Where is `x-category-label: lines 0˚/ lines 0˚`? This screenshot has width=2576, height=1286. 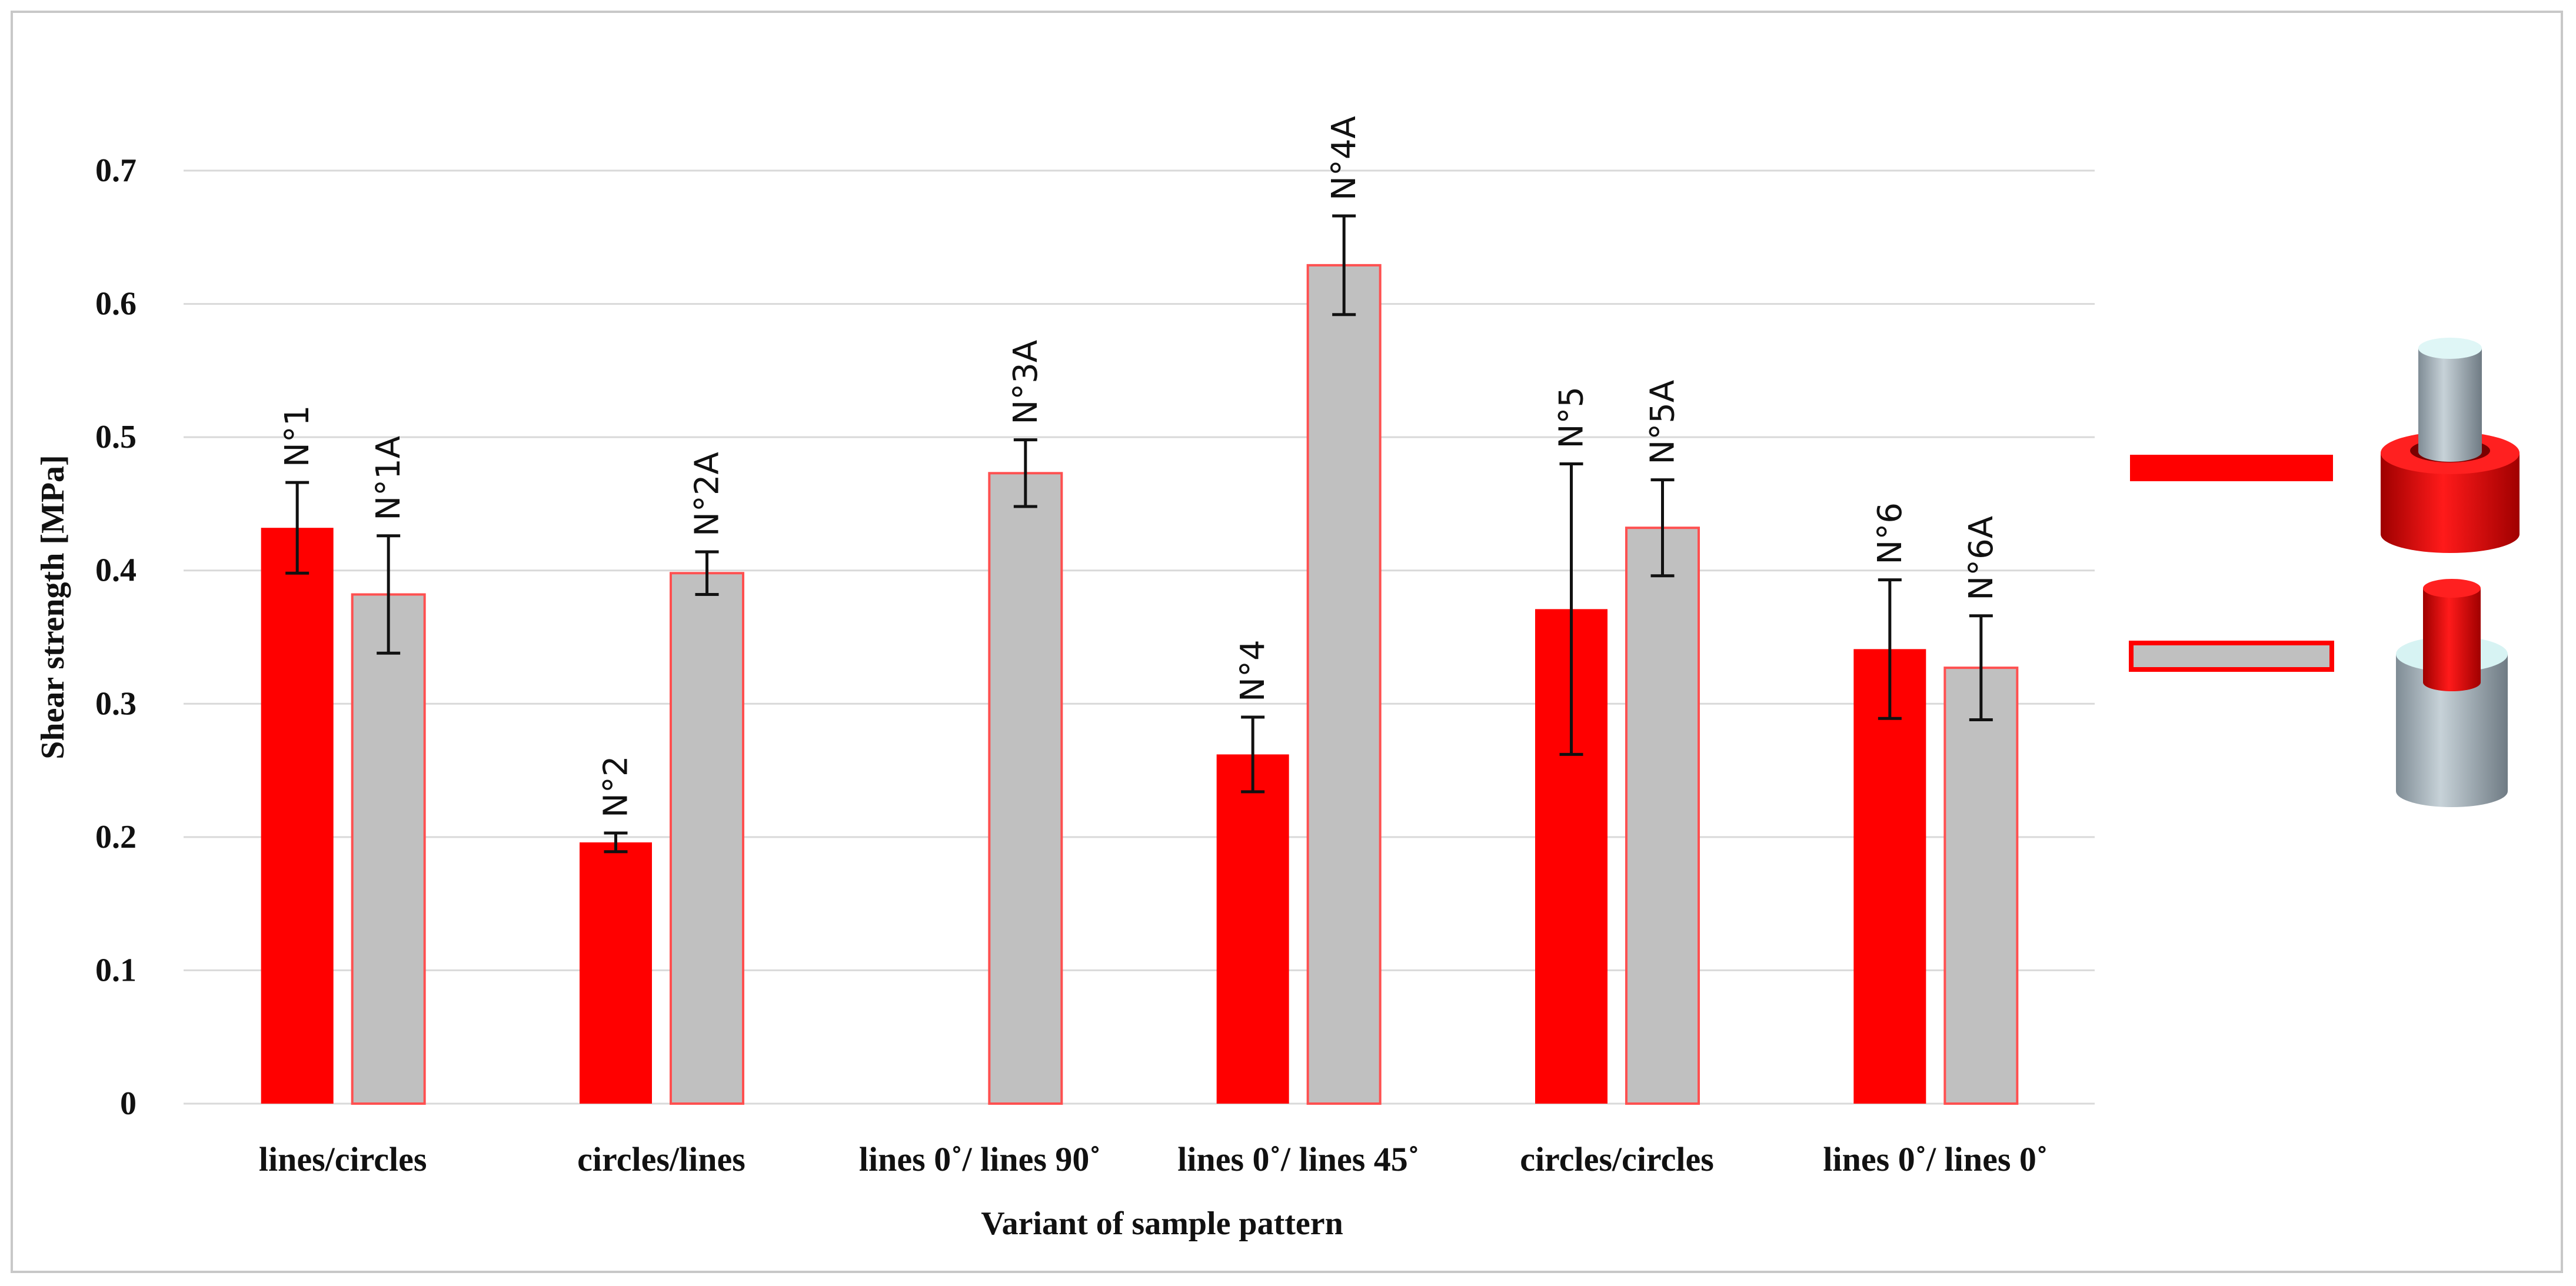 x-category-label: lines 0˚/ lines 0˚ is located at coordinates (1935, 1159).